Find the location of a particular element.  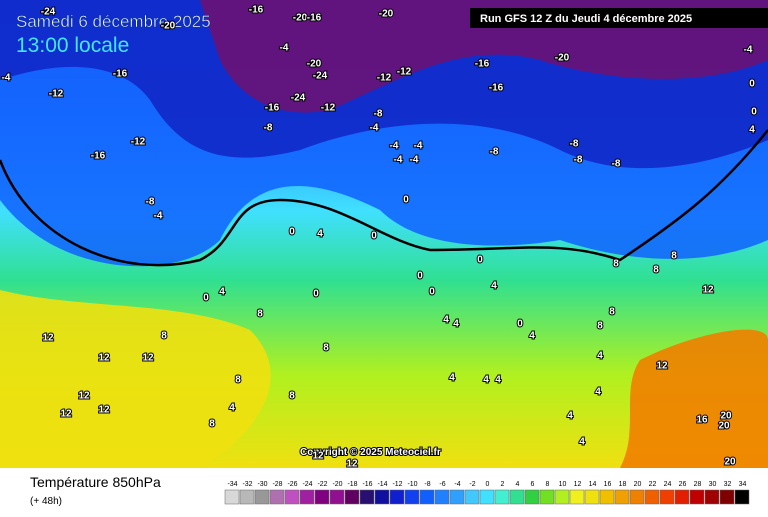

legend-tick: -18 is located at coordinates (352, 484).